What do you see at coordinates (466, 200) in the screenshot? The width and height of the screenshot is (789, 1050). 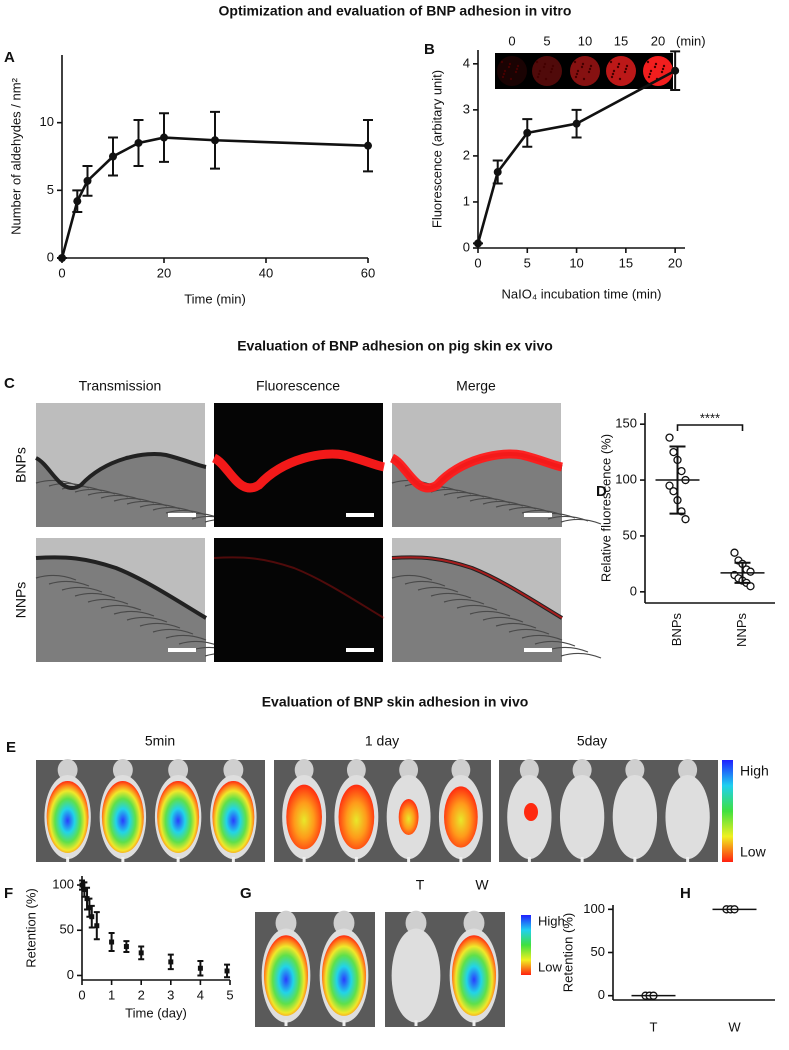 I see `y-tick-label: 1` at bounding box center [466, 200].